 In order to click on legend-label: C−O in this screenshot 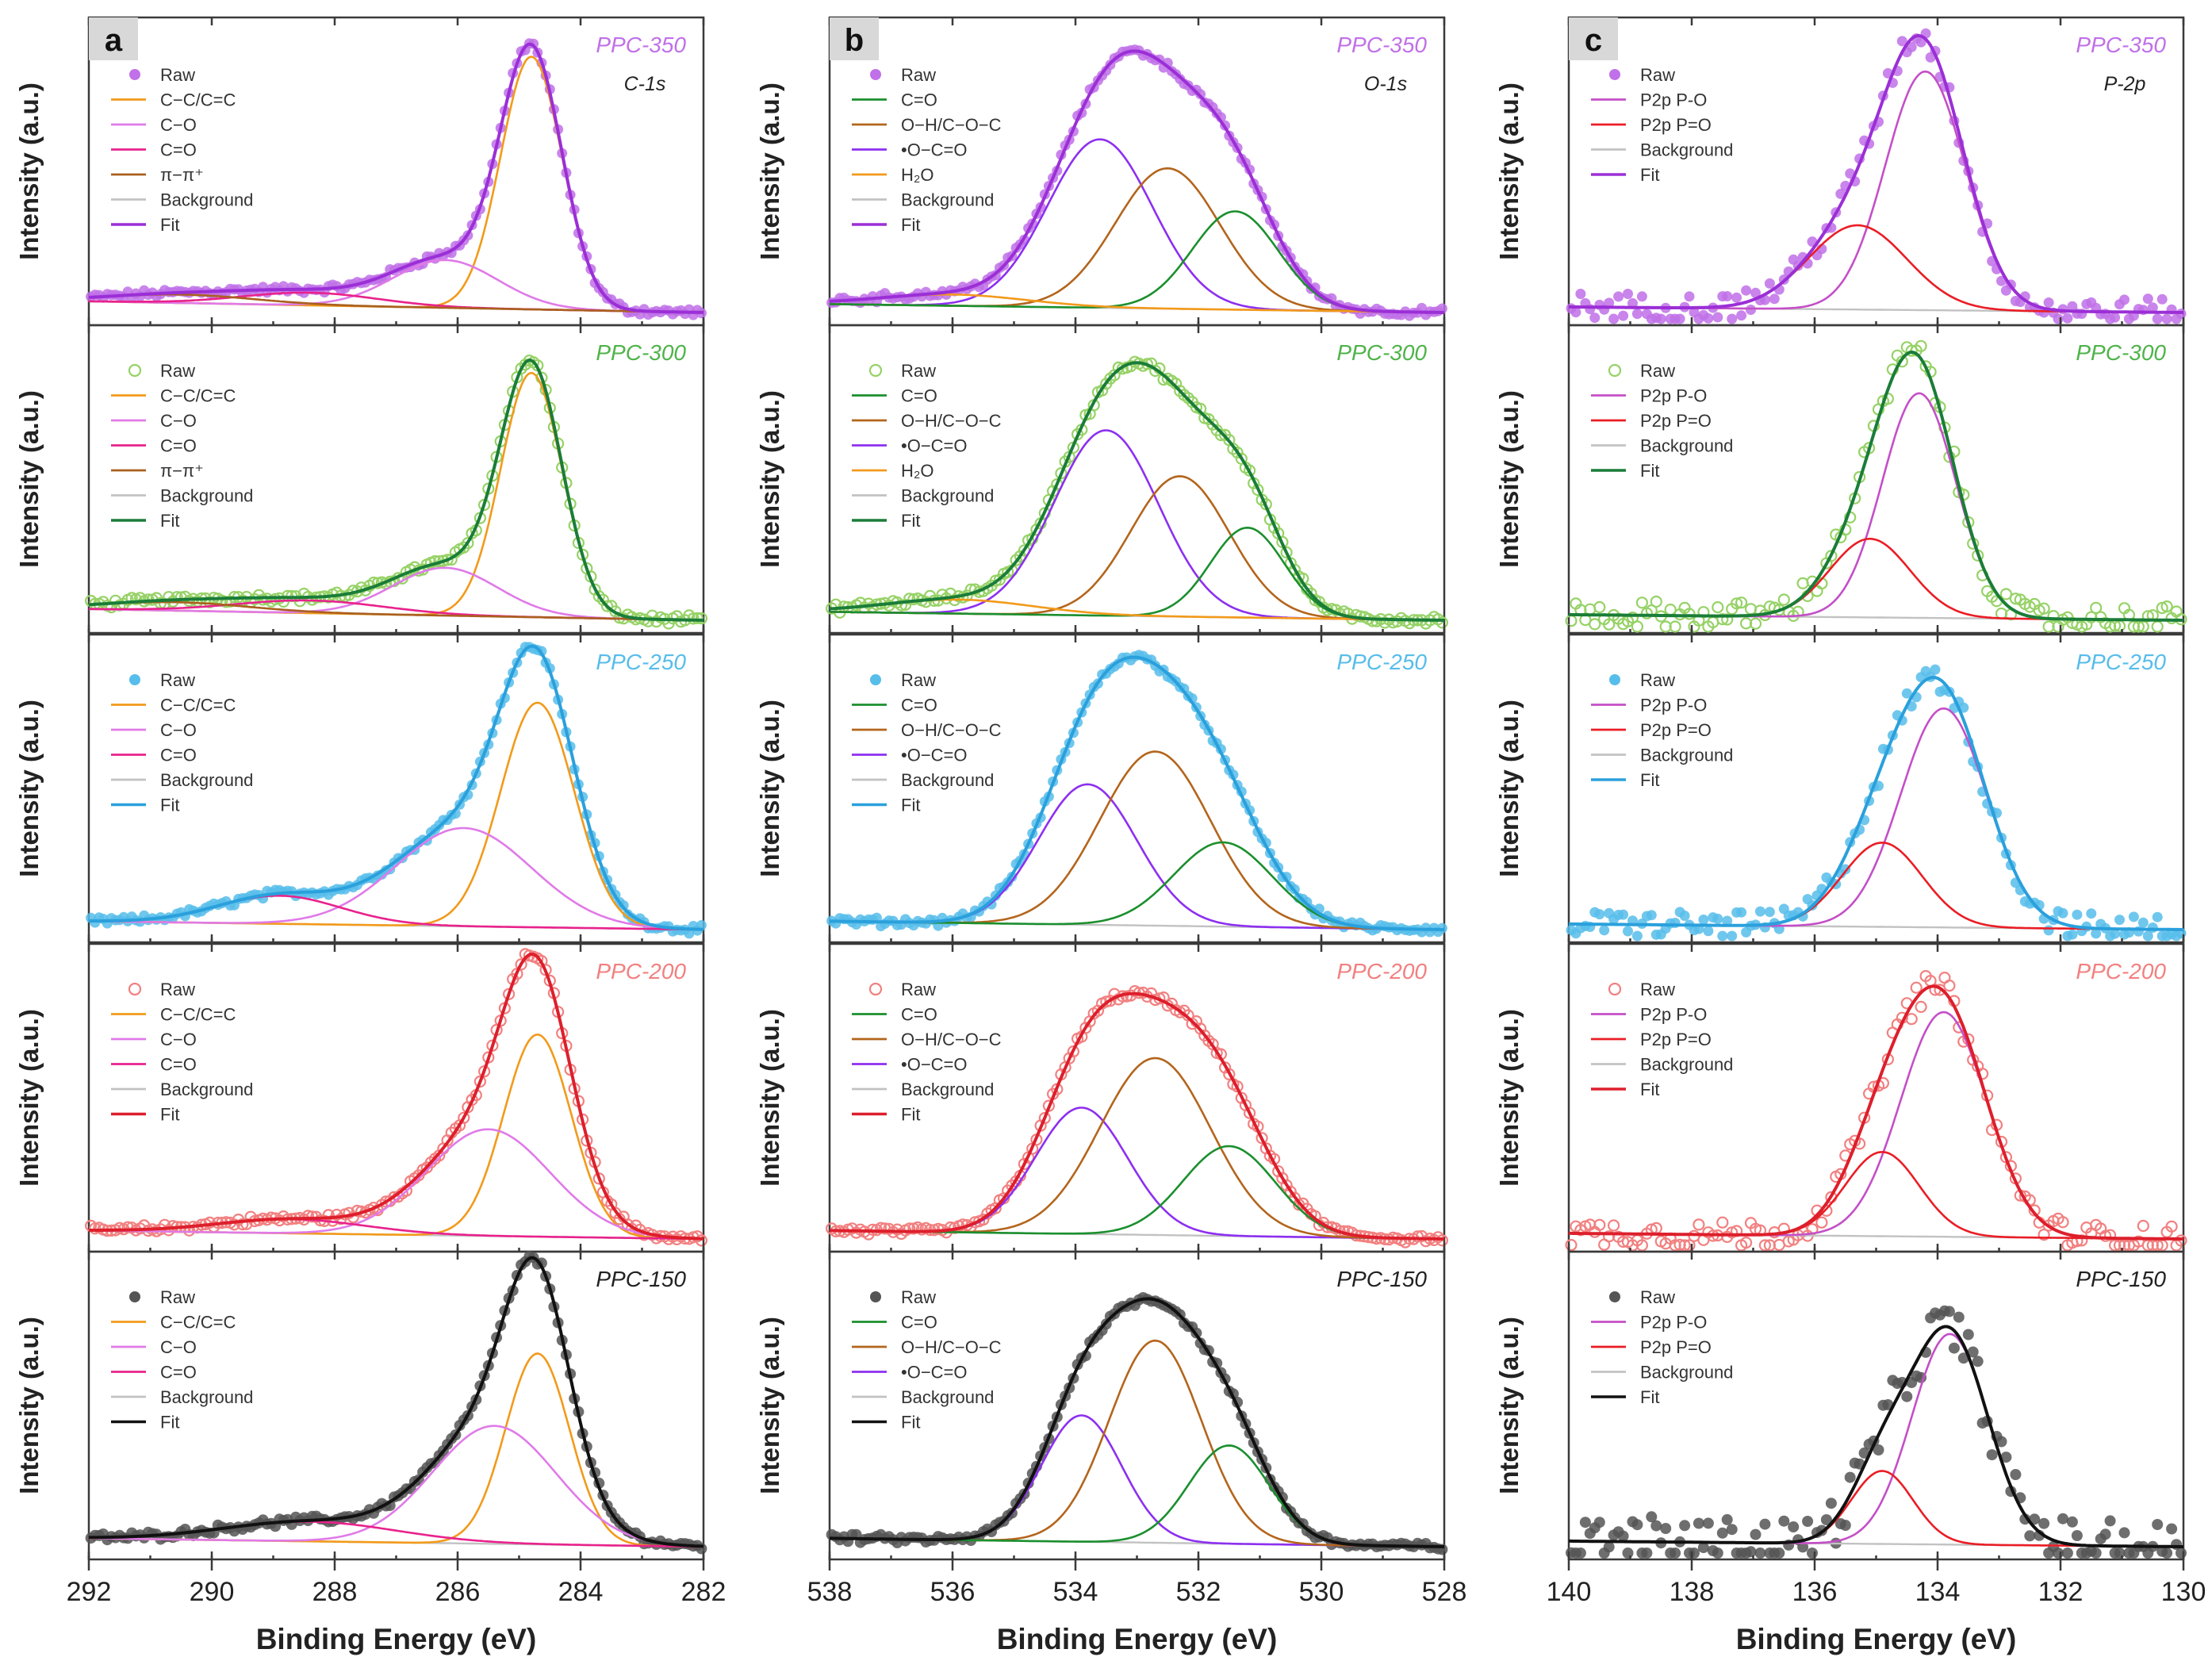, I will do `click(178, 421)`.